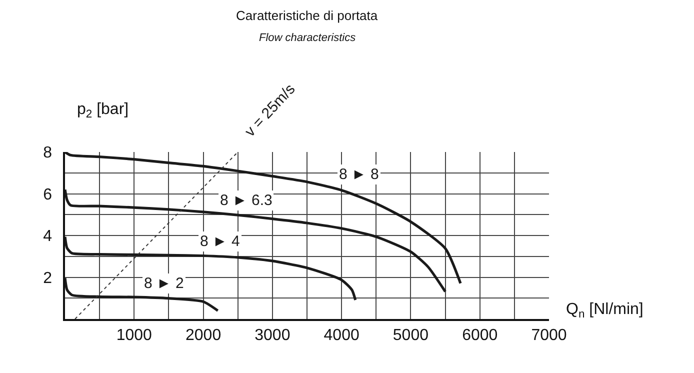 The image size is (694, 373). I want to click on y-tick-label: 4, so click(47, 237).